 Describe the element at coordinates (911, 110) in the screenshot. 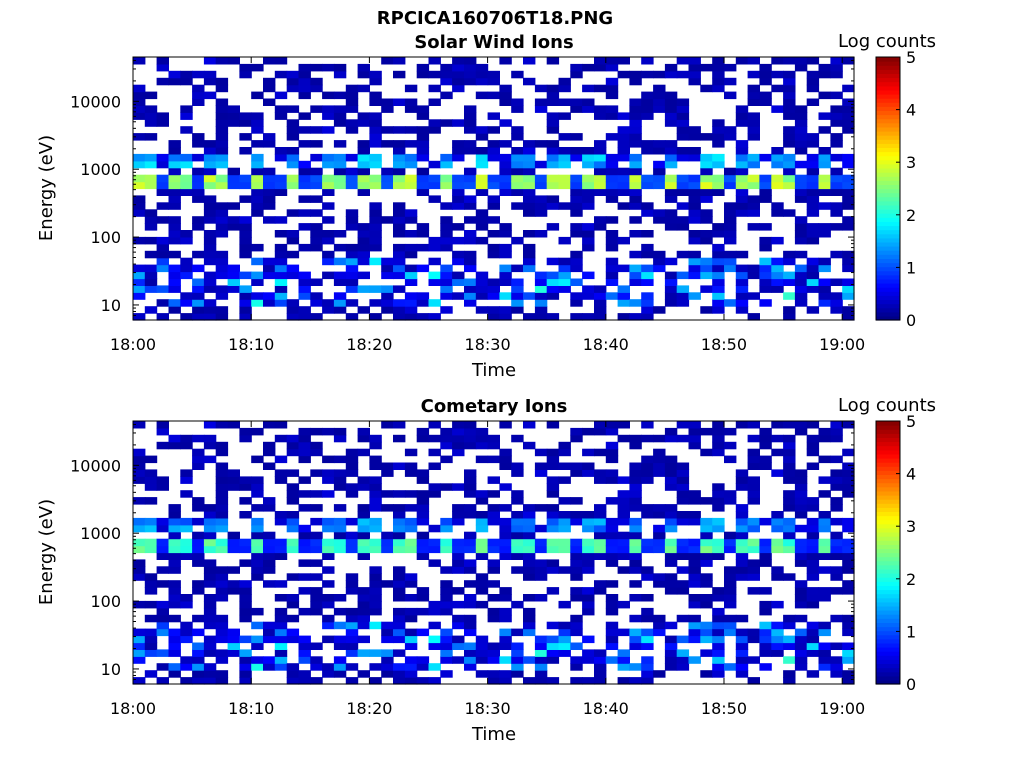

I see `colorbar-tick-label: 4` at that location.